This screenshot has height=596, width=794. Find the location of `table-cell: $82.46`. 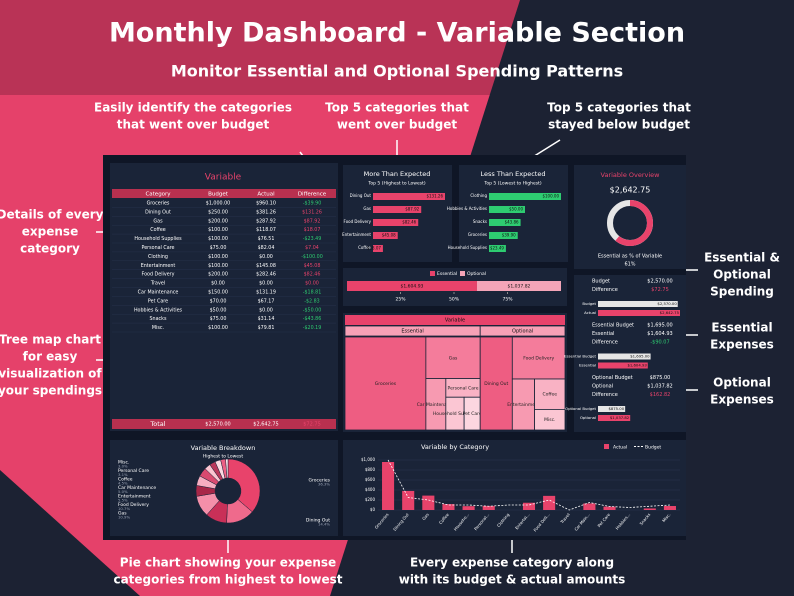

table-cell: $82.46 is located at coordinates (312, 275).